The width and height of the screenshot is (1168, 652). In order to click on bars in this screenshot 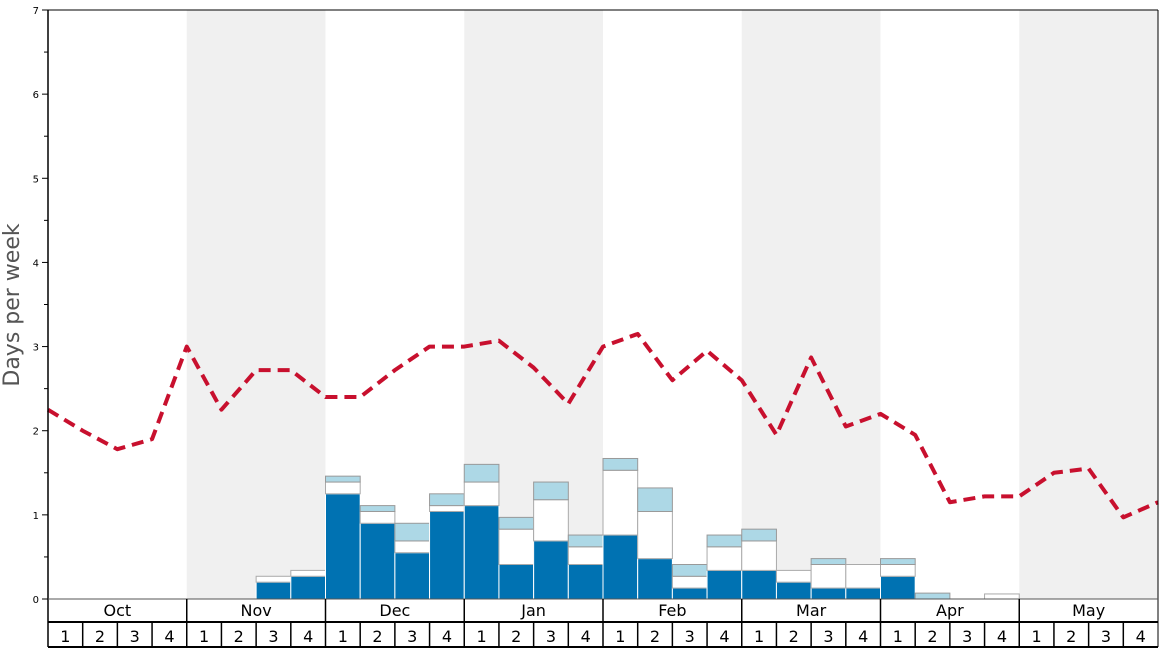, I will do `click(637, 528)`.